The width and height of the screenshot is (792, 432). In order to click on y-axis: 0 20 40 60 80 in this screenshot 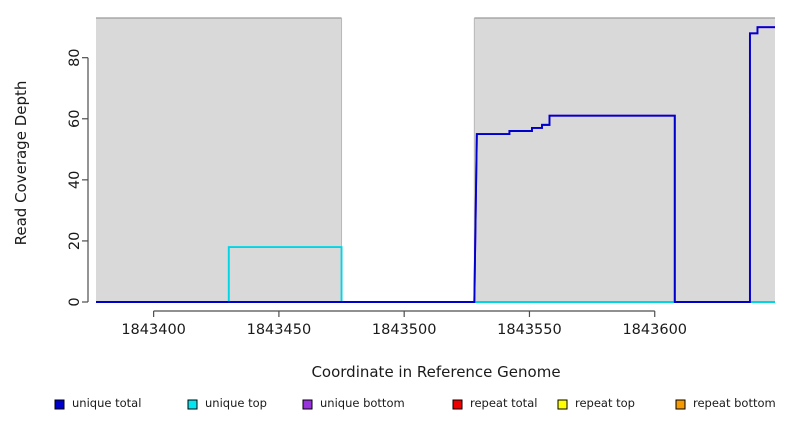, I will do `click(78, 177)`.